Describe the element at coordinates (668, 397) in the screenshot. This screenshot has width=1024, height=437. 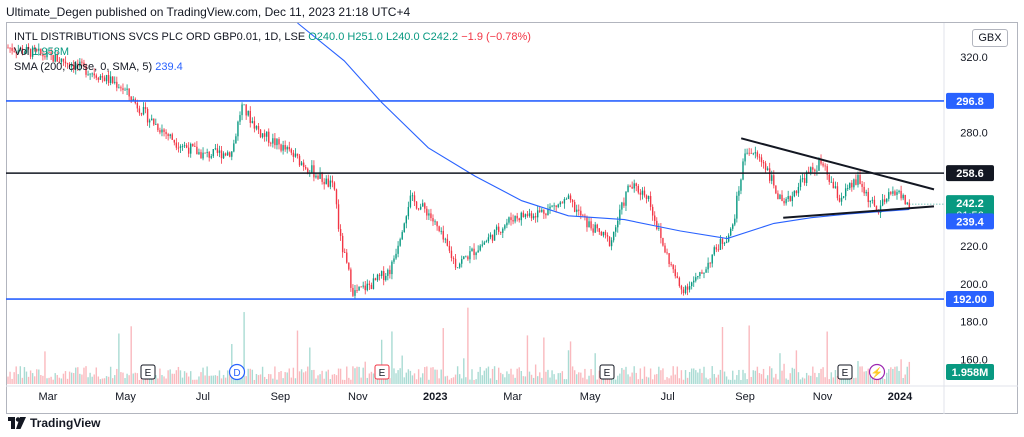
I see `x-tick-label: Jul` at that location.